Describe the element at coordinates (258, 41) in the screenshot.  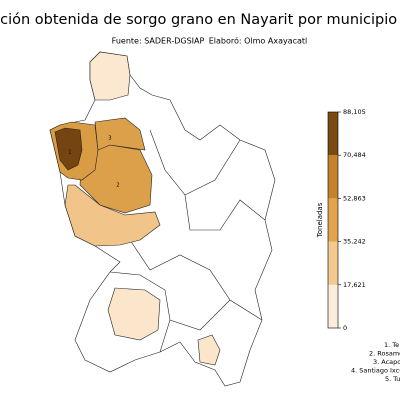
I see `author: Elaboró: Olmo Axayacatl` at that location.